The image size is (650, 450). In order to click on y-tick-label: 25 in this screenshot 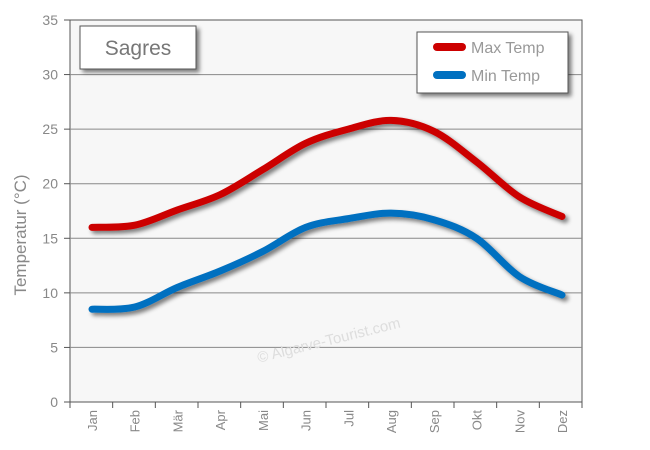, I will do `click(50, 129)`.